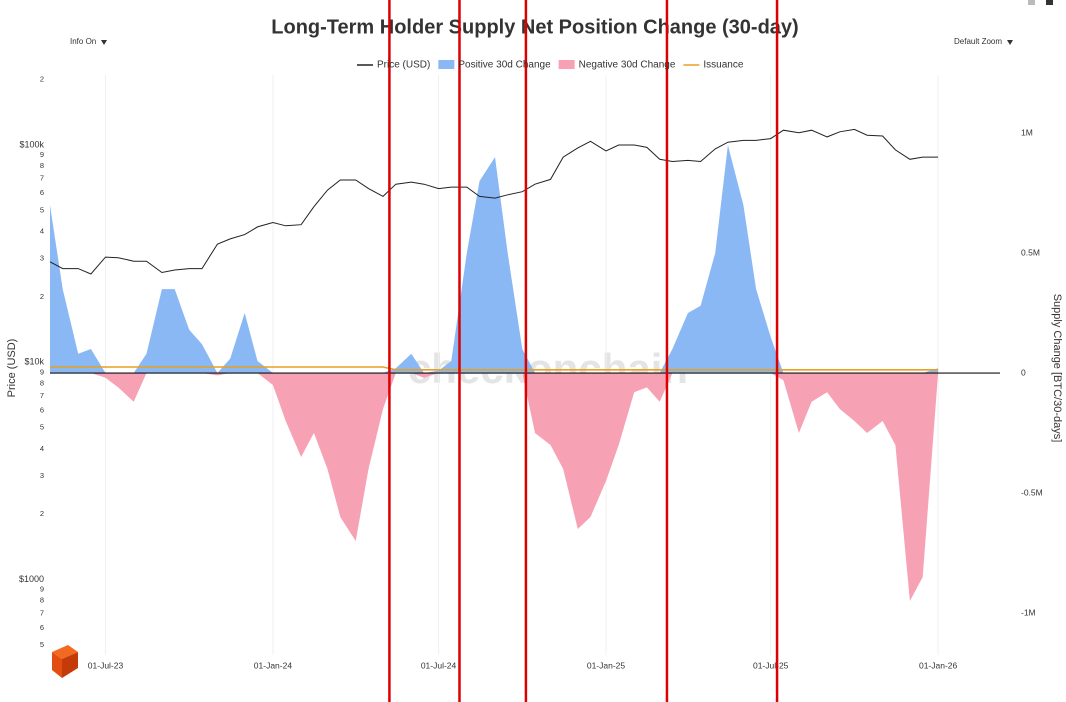  What do you see at coordinates (504, 65) in the screenshot?
I see `legend-label: Positive 30d Change` at bounding box center [504, 65].